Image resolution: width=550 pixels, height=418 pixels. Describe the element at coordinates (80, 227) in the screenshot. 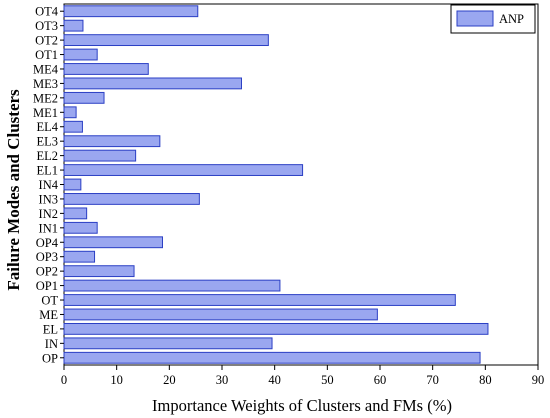

I see `bar-in1` at that location.